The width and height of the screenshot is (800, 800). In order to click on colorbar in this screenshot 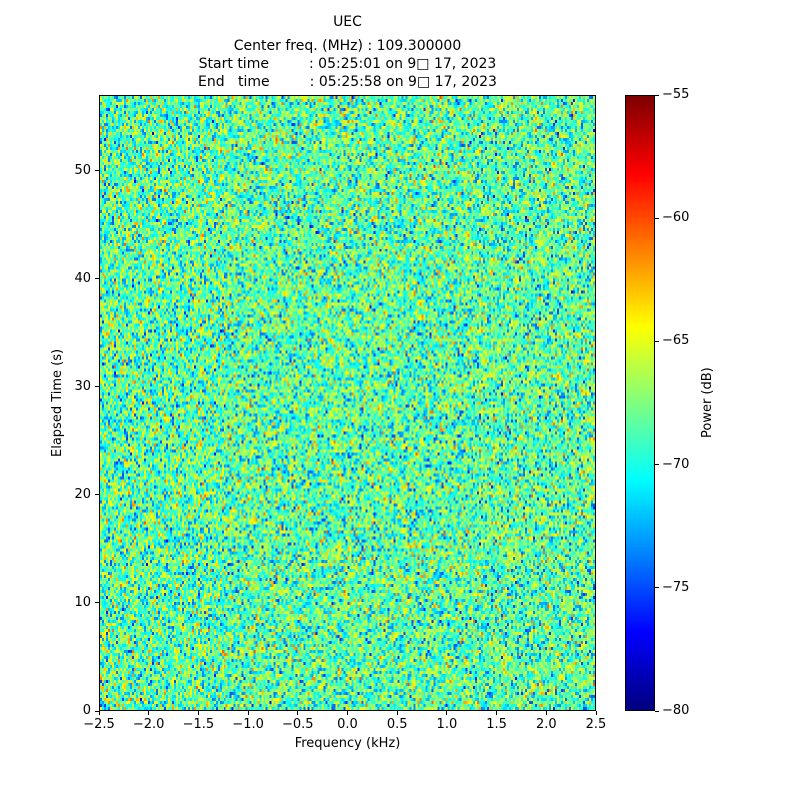, I will do `click(640, 403)`.